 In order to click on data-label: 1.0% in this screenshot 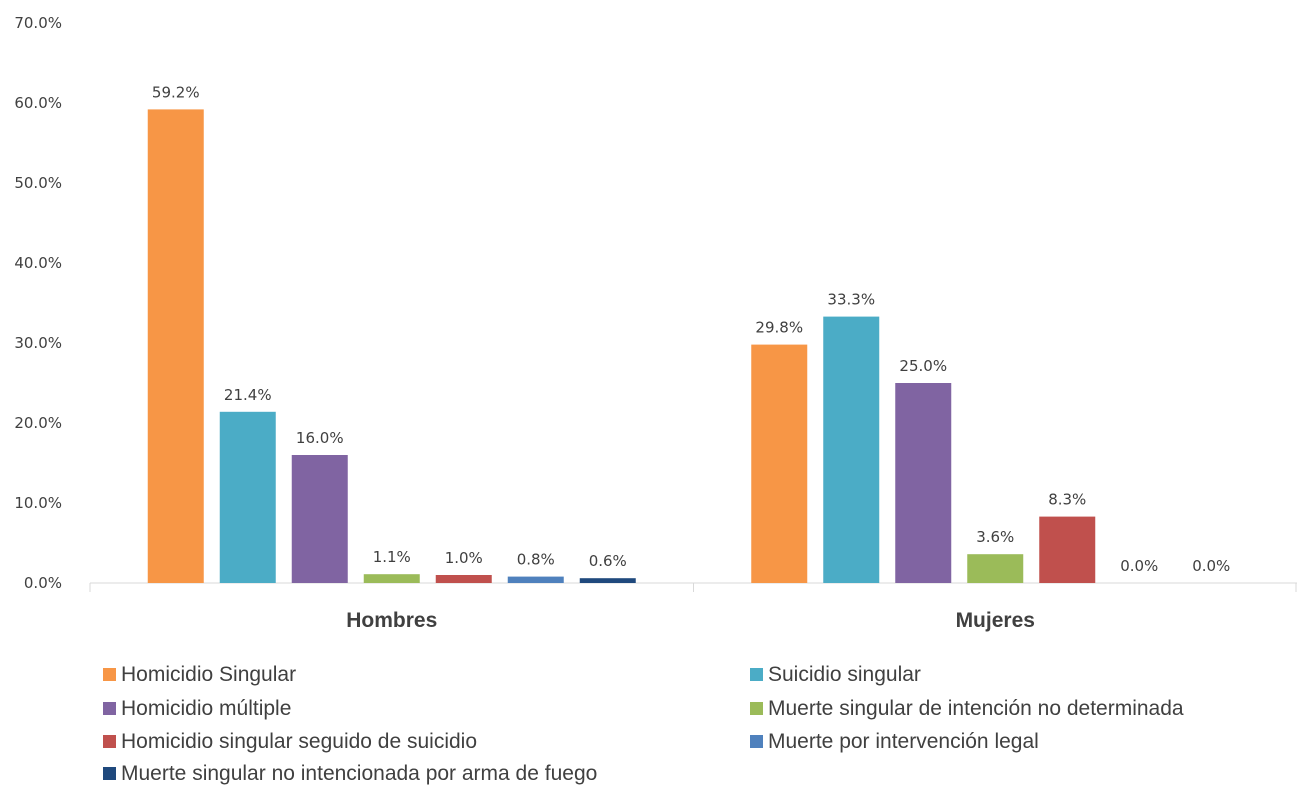, I will do `click(464, 558)`.